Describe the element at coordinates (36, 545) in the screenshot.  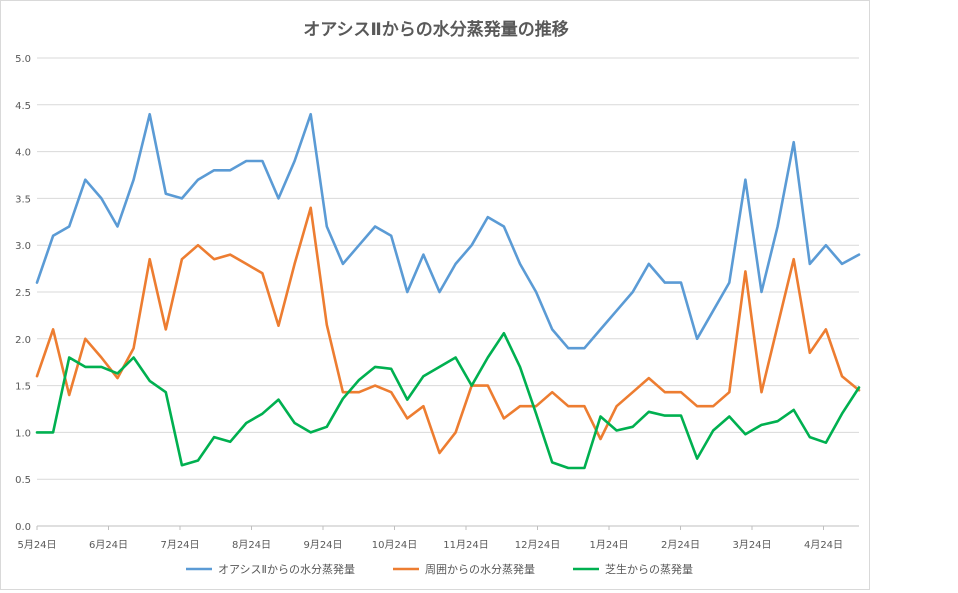
I see `x-tick-label: 5月24日` at that location.